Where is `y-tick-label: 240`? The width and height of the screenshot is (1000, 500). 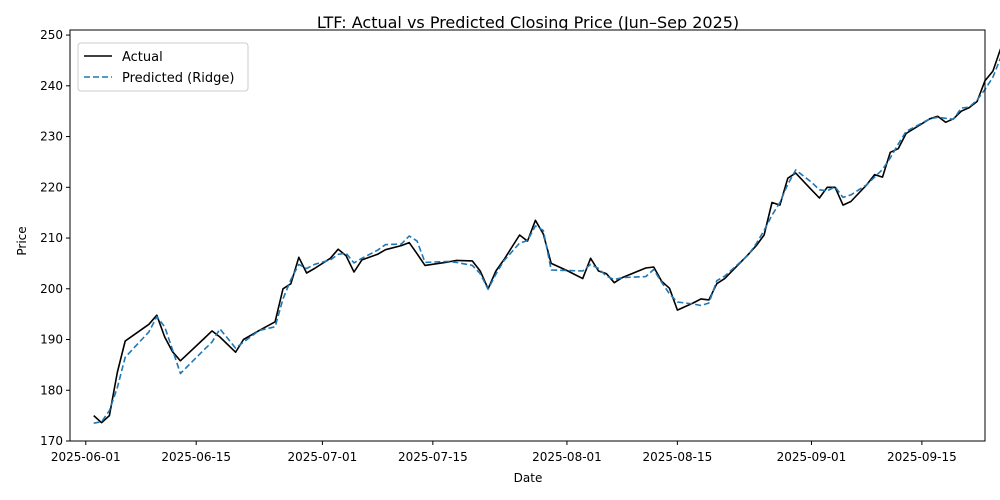 y-tick-label: 240 is located at coordinates (51, 86).